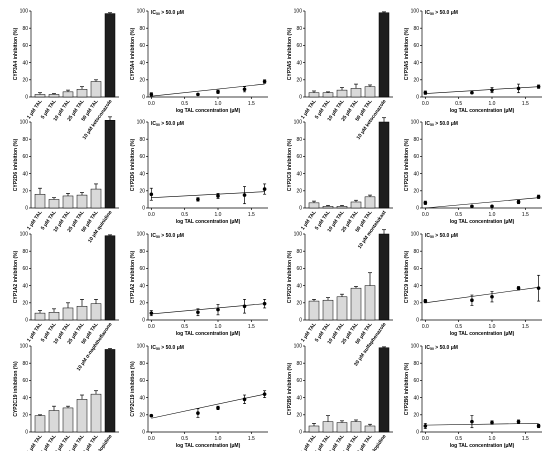 This screenshot has height=451, width=550. I want to click on bar-category-label: 5 μM TAL, so click(49, 442).